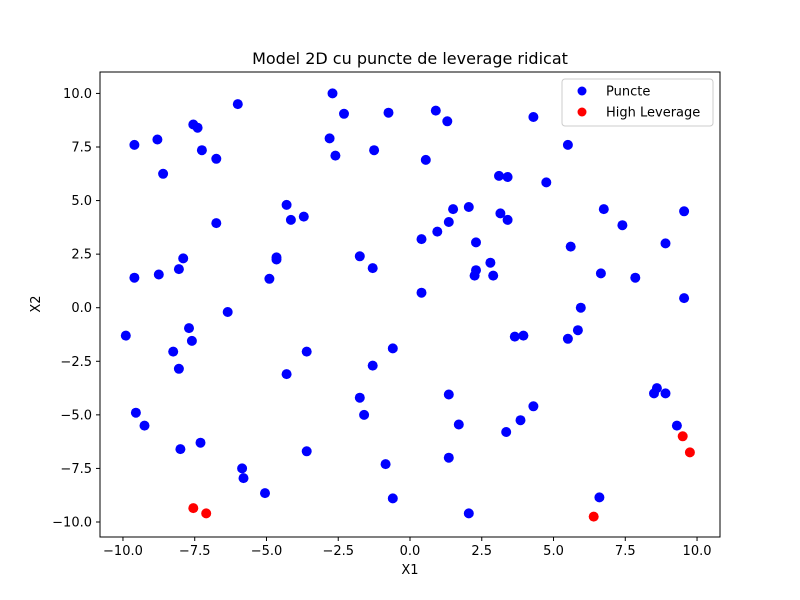  Describe the element at coordinates (36, 303) in the screenshot. I see `y-axis-label: X2` at that location.